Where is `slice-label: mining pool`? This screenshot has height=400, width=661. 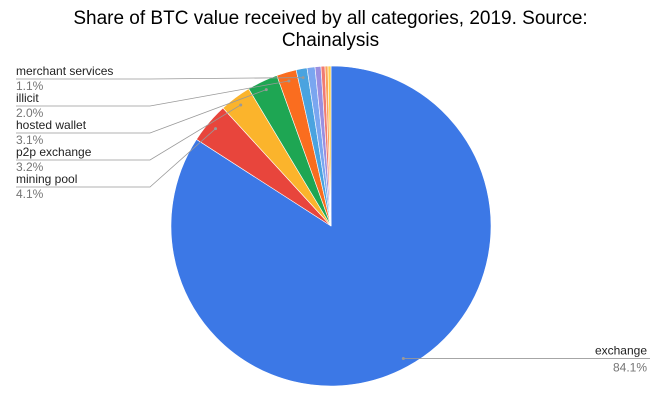 slice-label: mining pool is located at coordinates (46, 179).